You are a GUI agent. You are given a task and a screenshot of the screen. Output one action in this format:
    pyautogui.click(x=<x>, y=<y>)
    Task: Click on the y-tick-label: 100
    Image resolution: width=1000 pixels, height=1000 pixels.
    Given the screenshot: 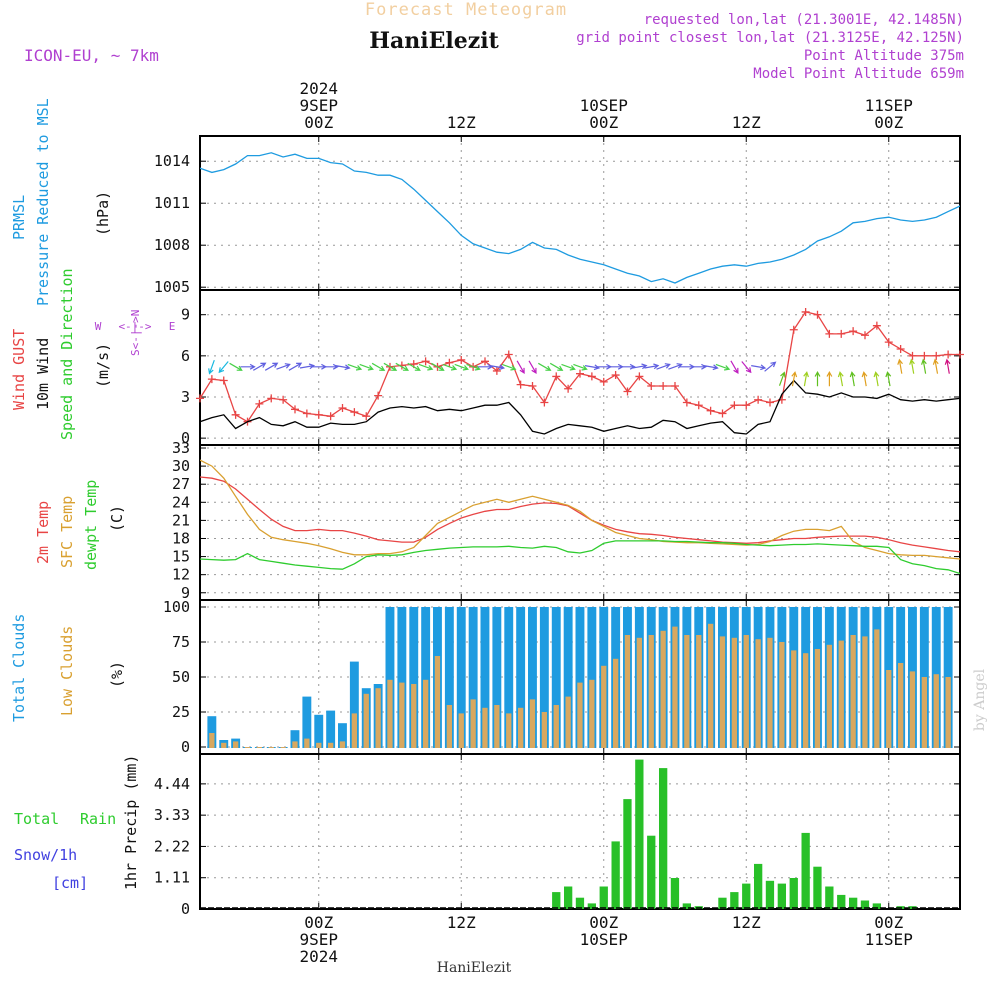 What is the action you would take?
    pyautogui.click(x=176, y=607)
    